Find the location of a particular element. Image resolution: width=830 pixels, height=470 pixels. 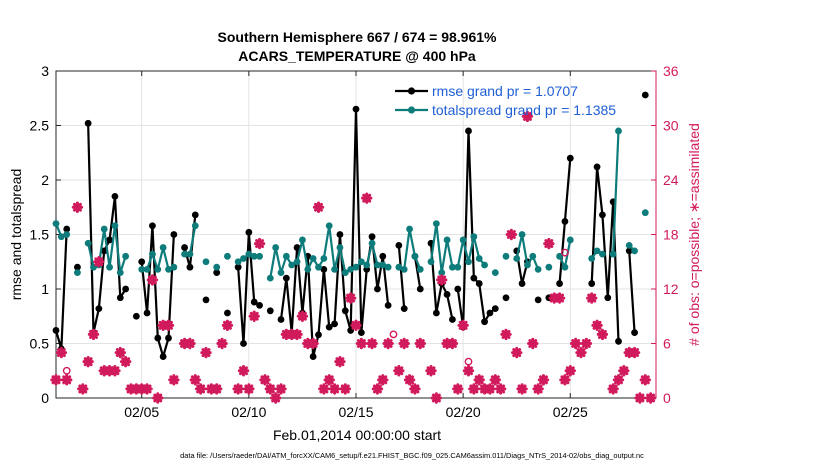

y-tick-label-right: 24 is located at coordinates (671, 180).